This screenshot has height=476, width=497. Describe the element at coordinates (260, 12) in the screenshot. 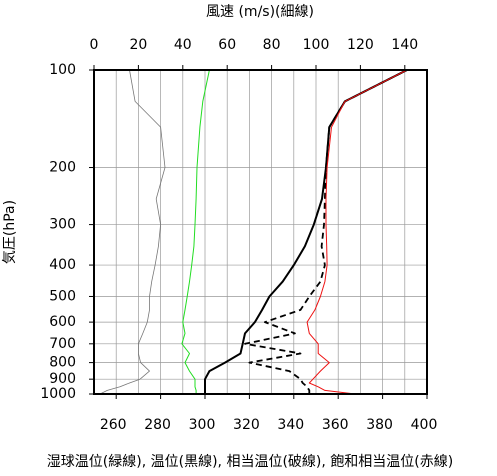

I see `top-axis-title: 風速 (m/s)(細線)` at that location.